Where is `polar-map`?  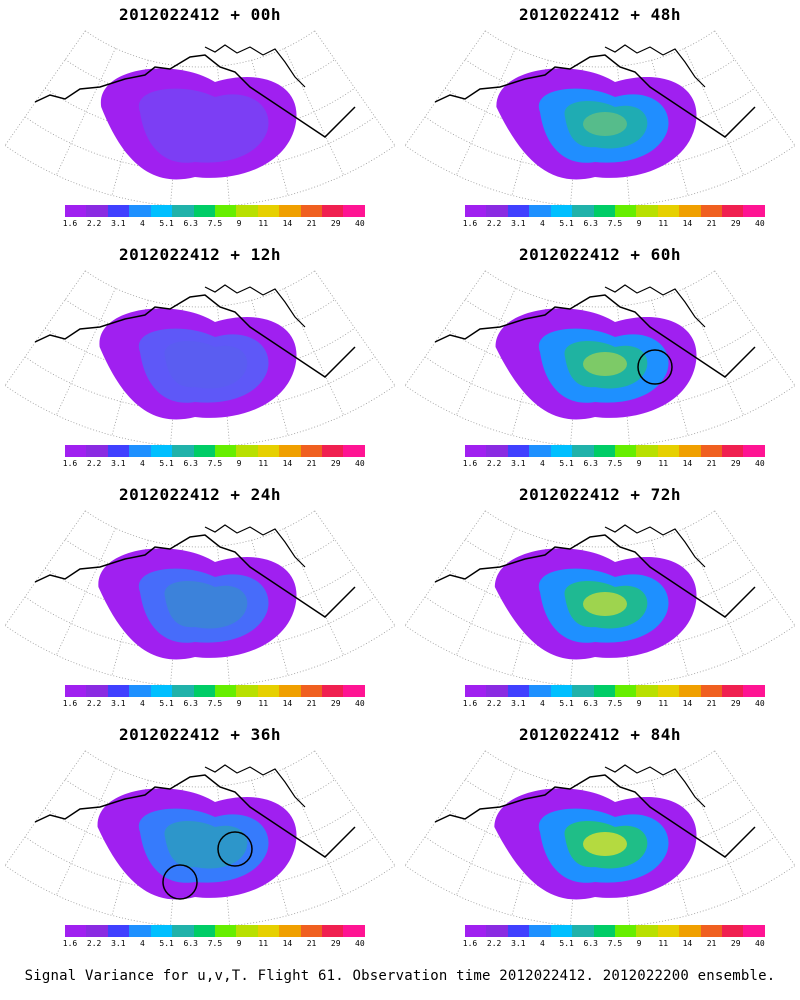 polar-map is located at coordinates (600, 598).